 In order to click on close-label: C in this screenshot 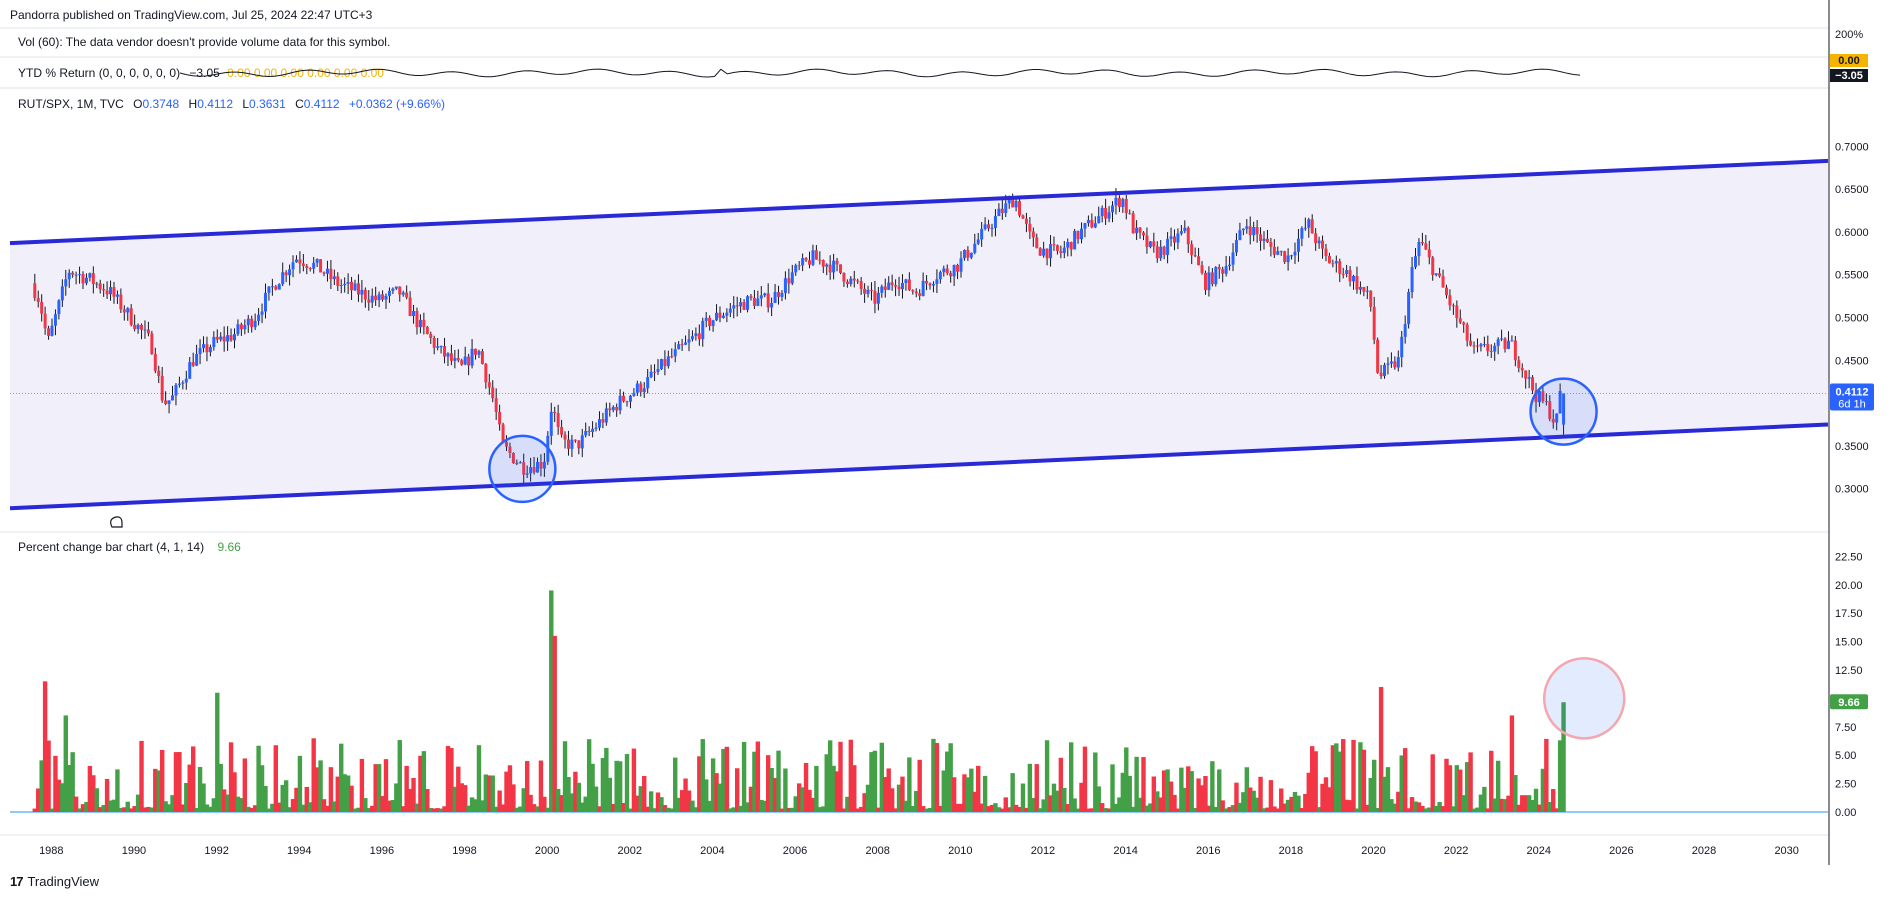, I will do `click(299, 104)`.